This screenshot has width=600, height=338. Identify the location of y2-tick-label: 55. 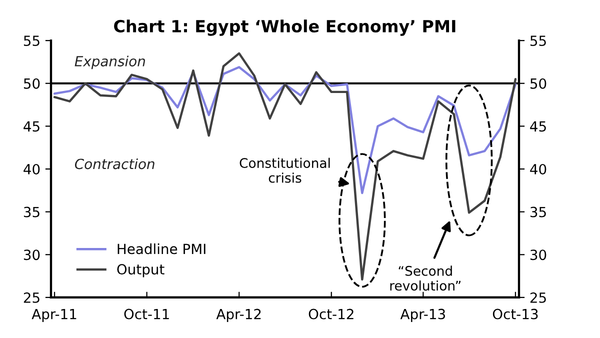
(538, 41).